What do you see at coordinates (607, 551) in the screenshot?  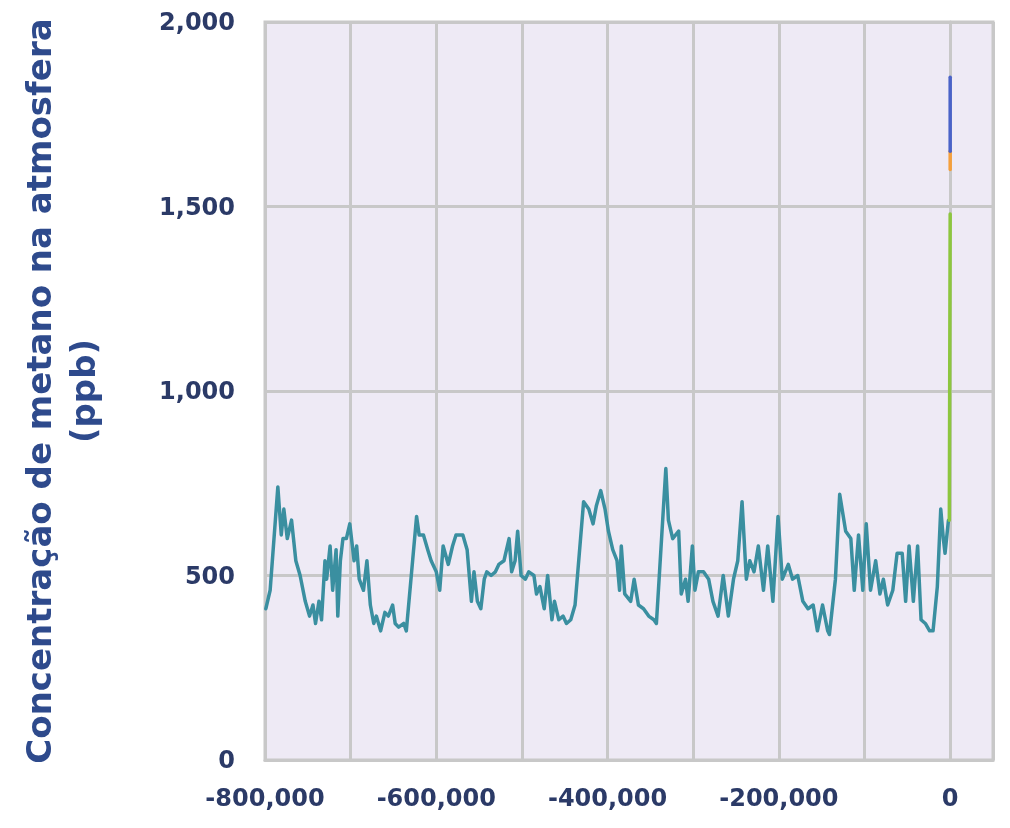 I see `line-series` at bounding box center [607, 551].